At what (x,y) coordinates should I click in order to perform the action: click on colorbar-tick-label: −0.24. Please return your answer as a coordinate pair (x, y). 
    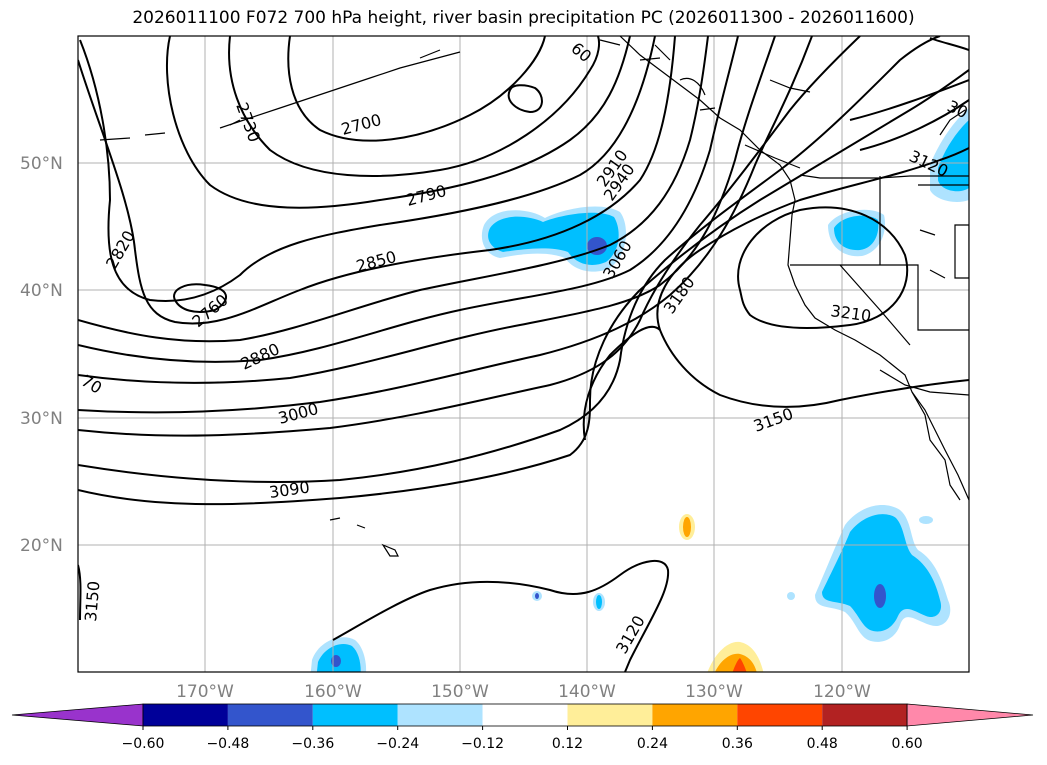
    Looking at the image, I should click on (397, 744).